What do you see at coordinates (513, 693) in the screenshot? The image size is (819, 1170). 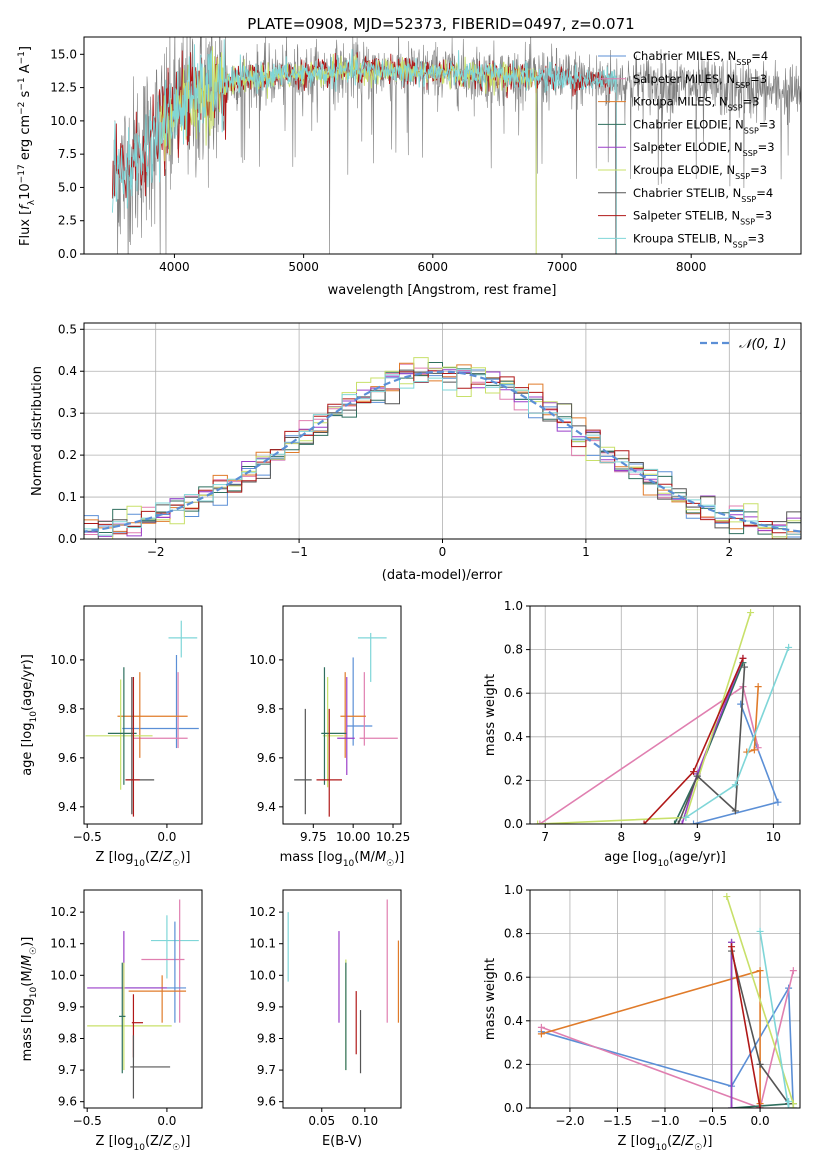 I see `y-tick-label: 0.6` at bounding box center [513, 693].